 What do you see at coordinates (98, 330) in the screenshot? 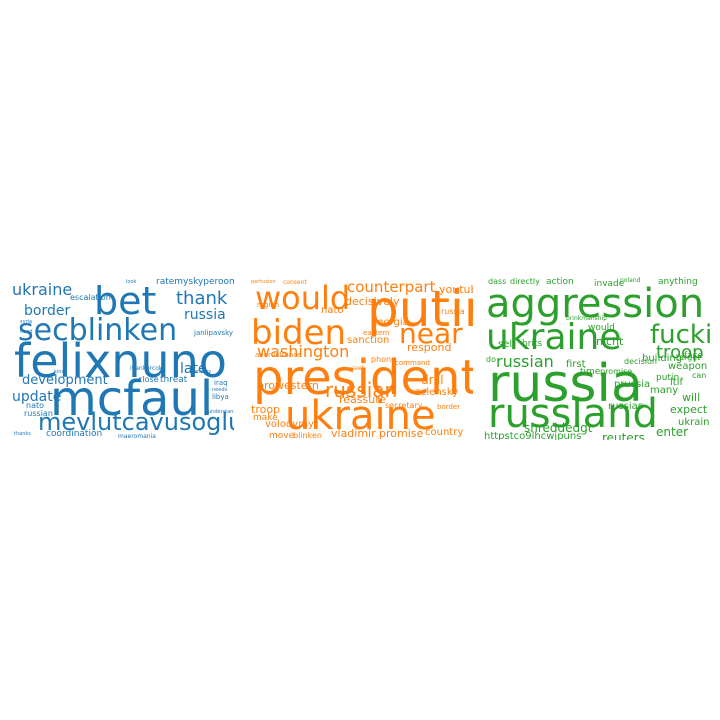
I see `word-secblinken: secblinken` at bounding box center [98, 330].